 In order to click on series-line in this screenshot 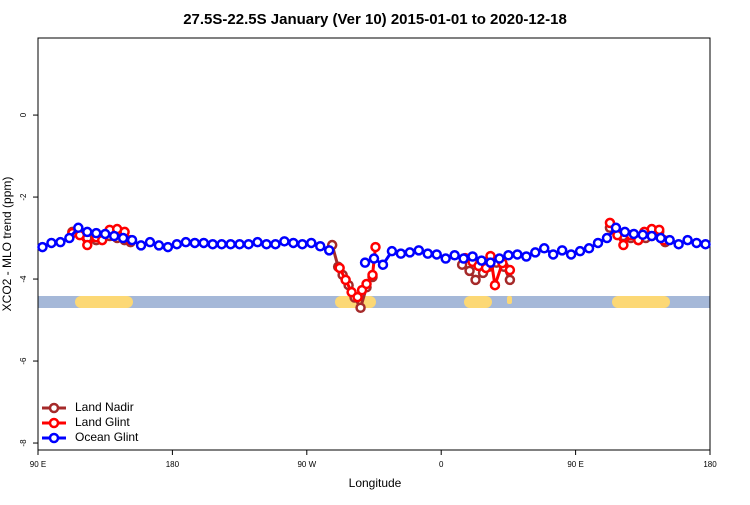, I will do `click(369, 269)`.